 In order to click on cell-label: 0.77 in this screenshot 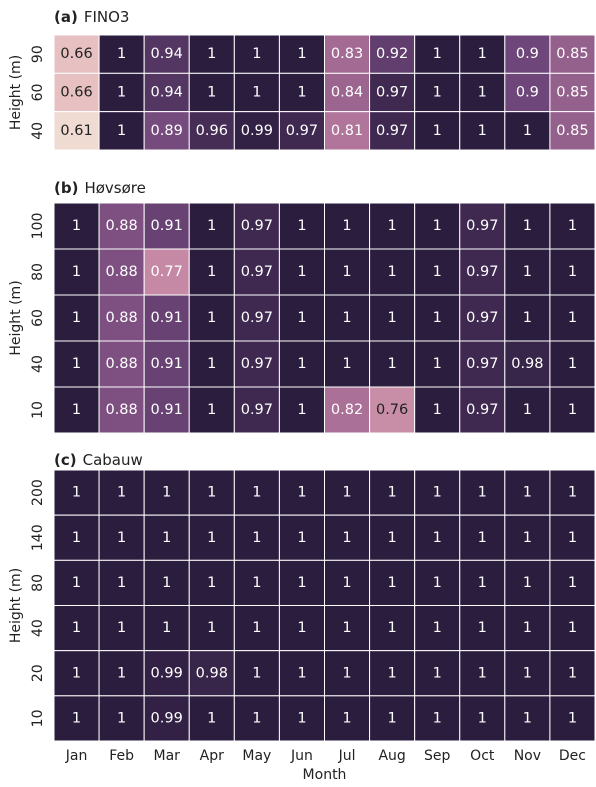, I will do `click(167, 272)`.